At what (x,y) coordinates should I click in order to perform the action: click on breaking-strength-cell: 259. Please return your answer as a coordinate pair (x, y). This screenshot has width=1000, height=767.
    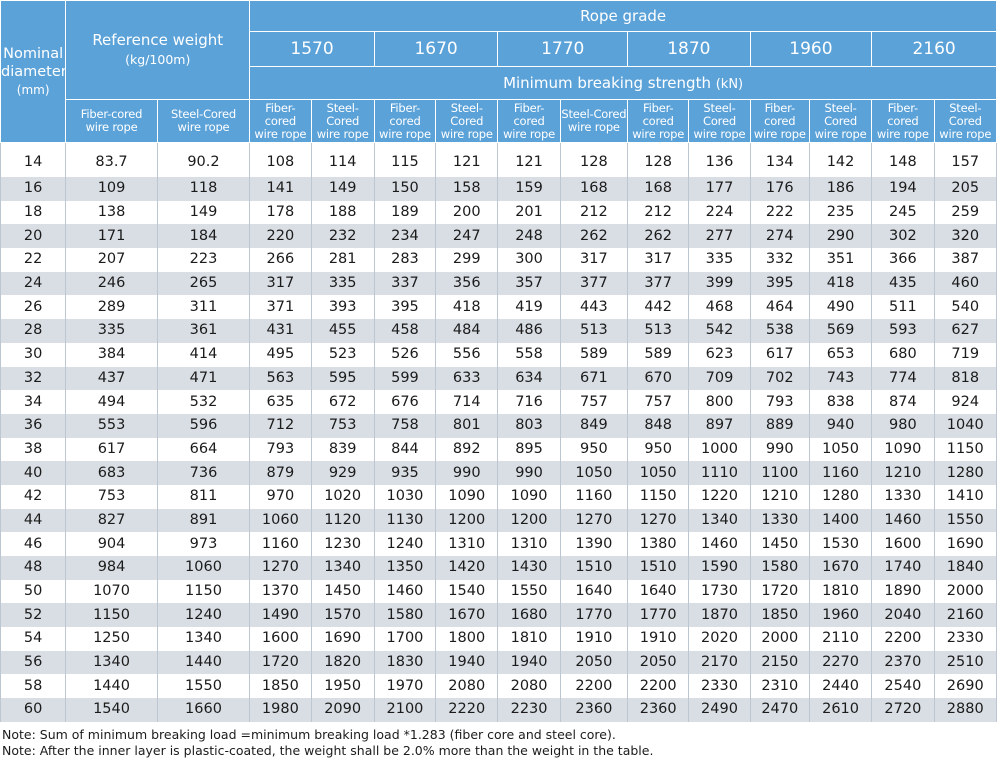
    Looking at the image, I should click on (965, 212).